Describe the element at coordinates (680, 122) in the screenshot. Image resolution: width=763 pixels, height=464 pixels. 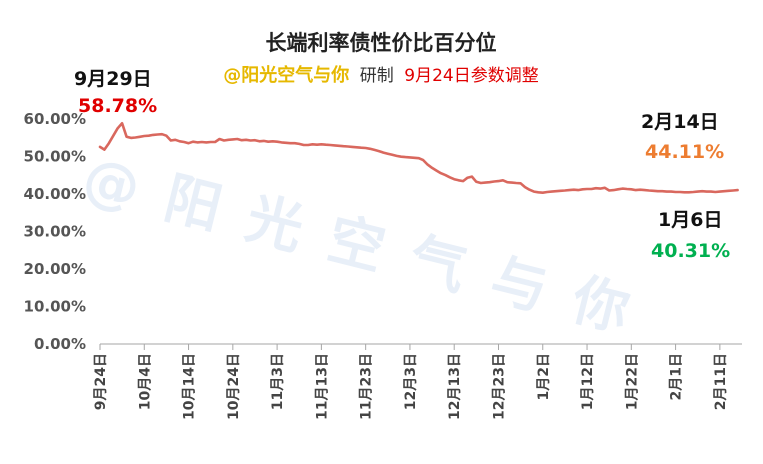
I see `annotation-latest-date: 2月14日` at that location.